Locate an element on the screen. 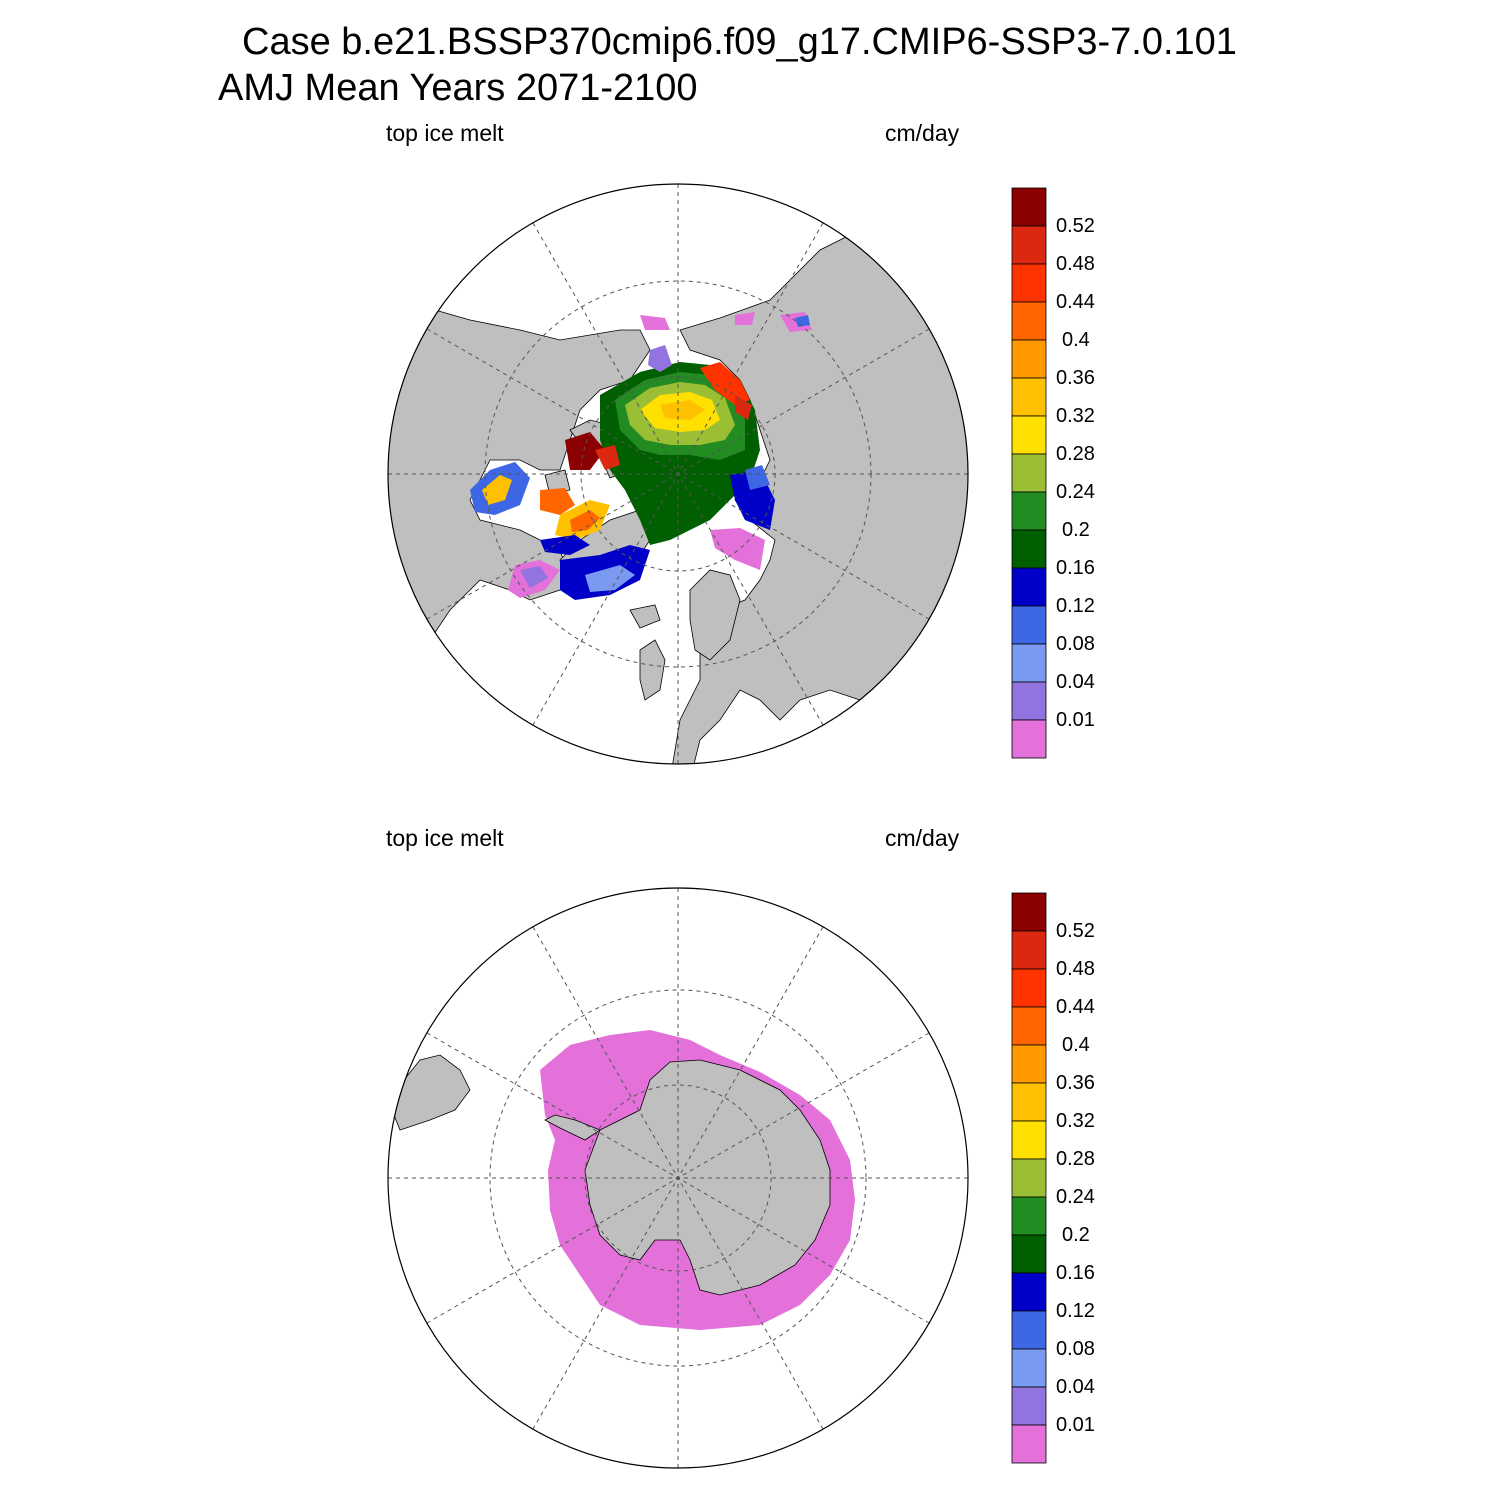 Image resolution: width=1500 pixels, height=1500 pixels. colorbar-south-swatches is located at coordinates (1029, 1178).